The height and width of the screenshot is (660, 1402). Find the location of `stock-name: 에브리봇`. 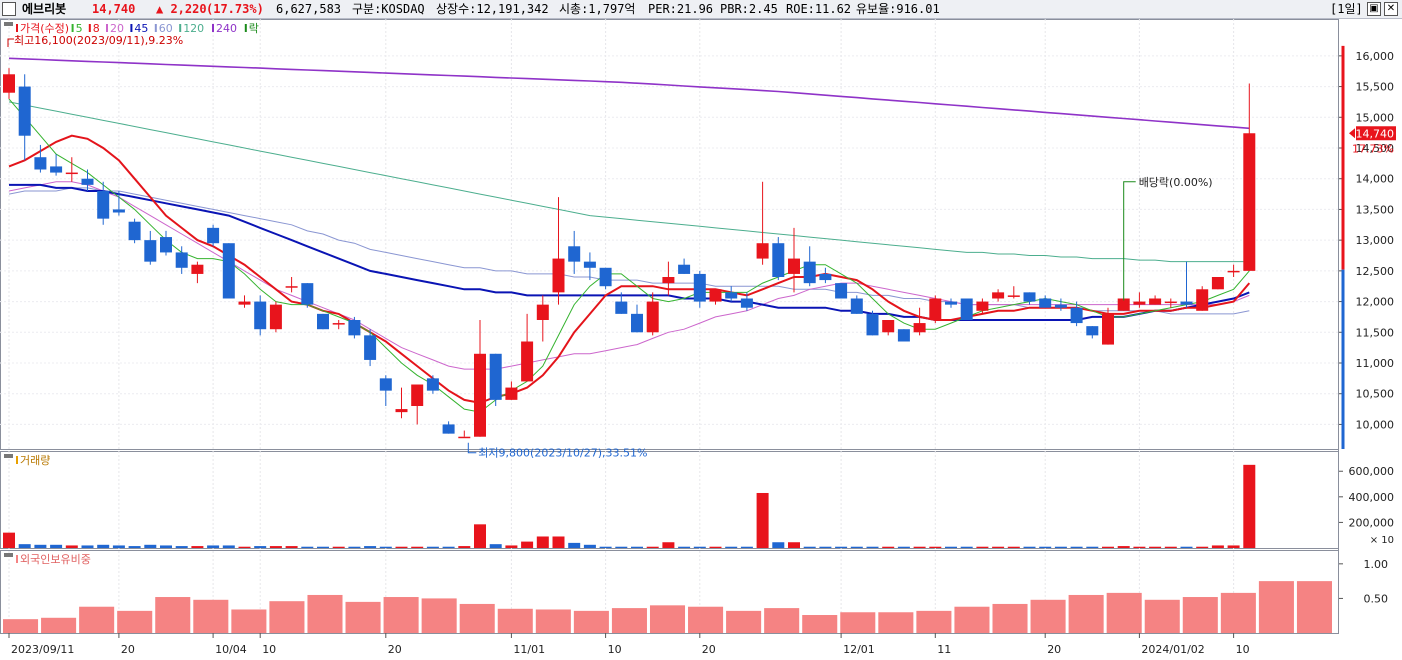

stock-name: 에브리봇 is located at coordinates (44, 9).